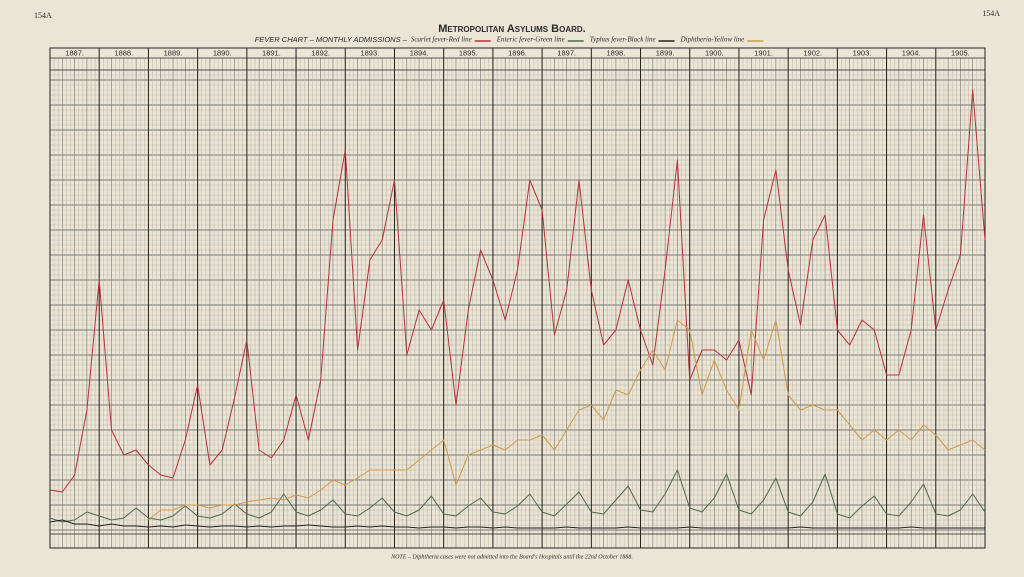 The width and height of the screenshot is (1024, 577). Describe the element at coordinates (517, 52) in the screenshot. I see `x-tick-label: 1896.` at that location.